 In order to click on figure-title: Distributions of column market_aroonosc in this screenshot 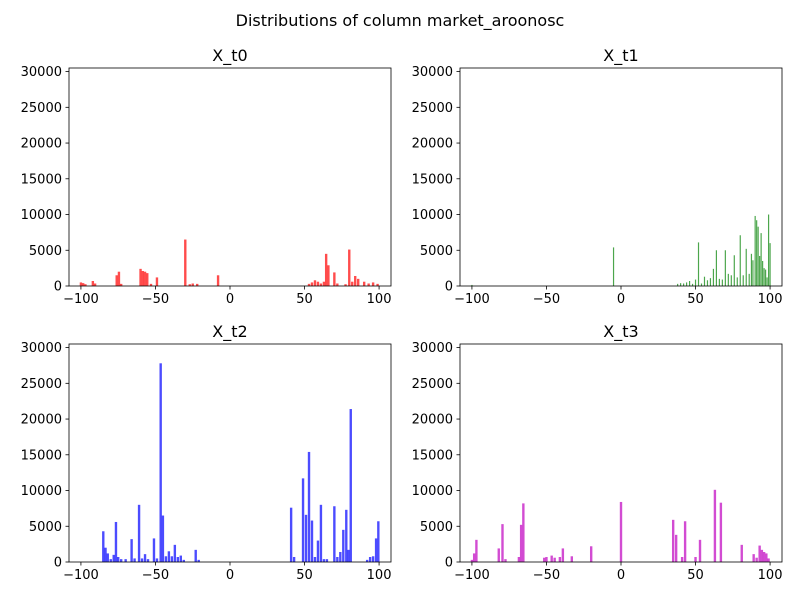, I will do `click(400, 21)`.